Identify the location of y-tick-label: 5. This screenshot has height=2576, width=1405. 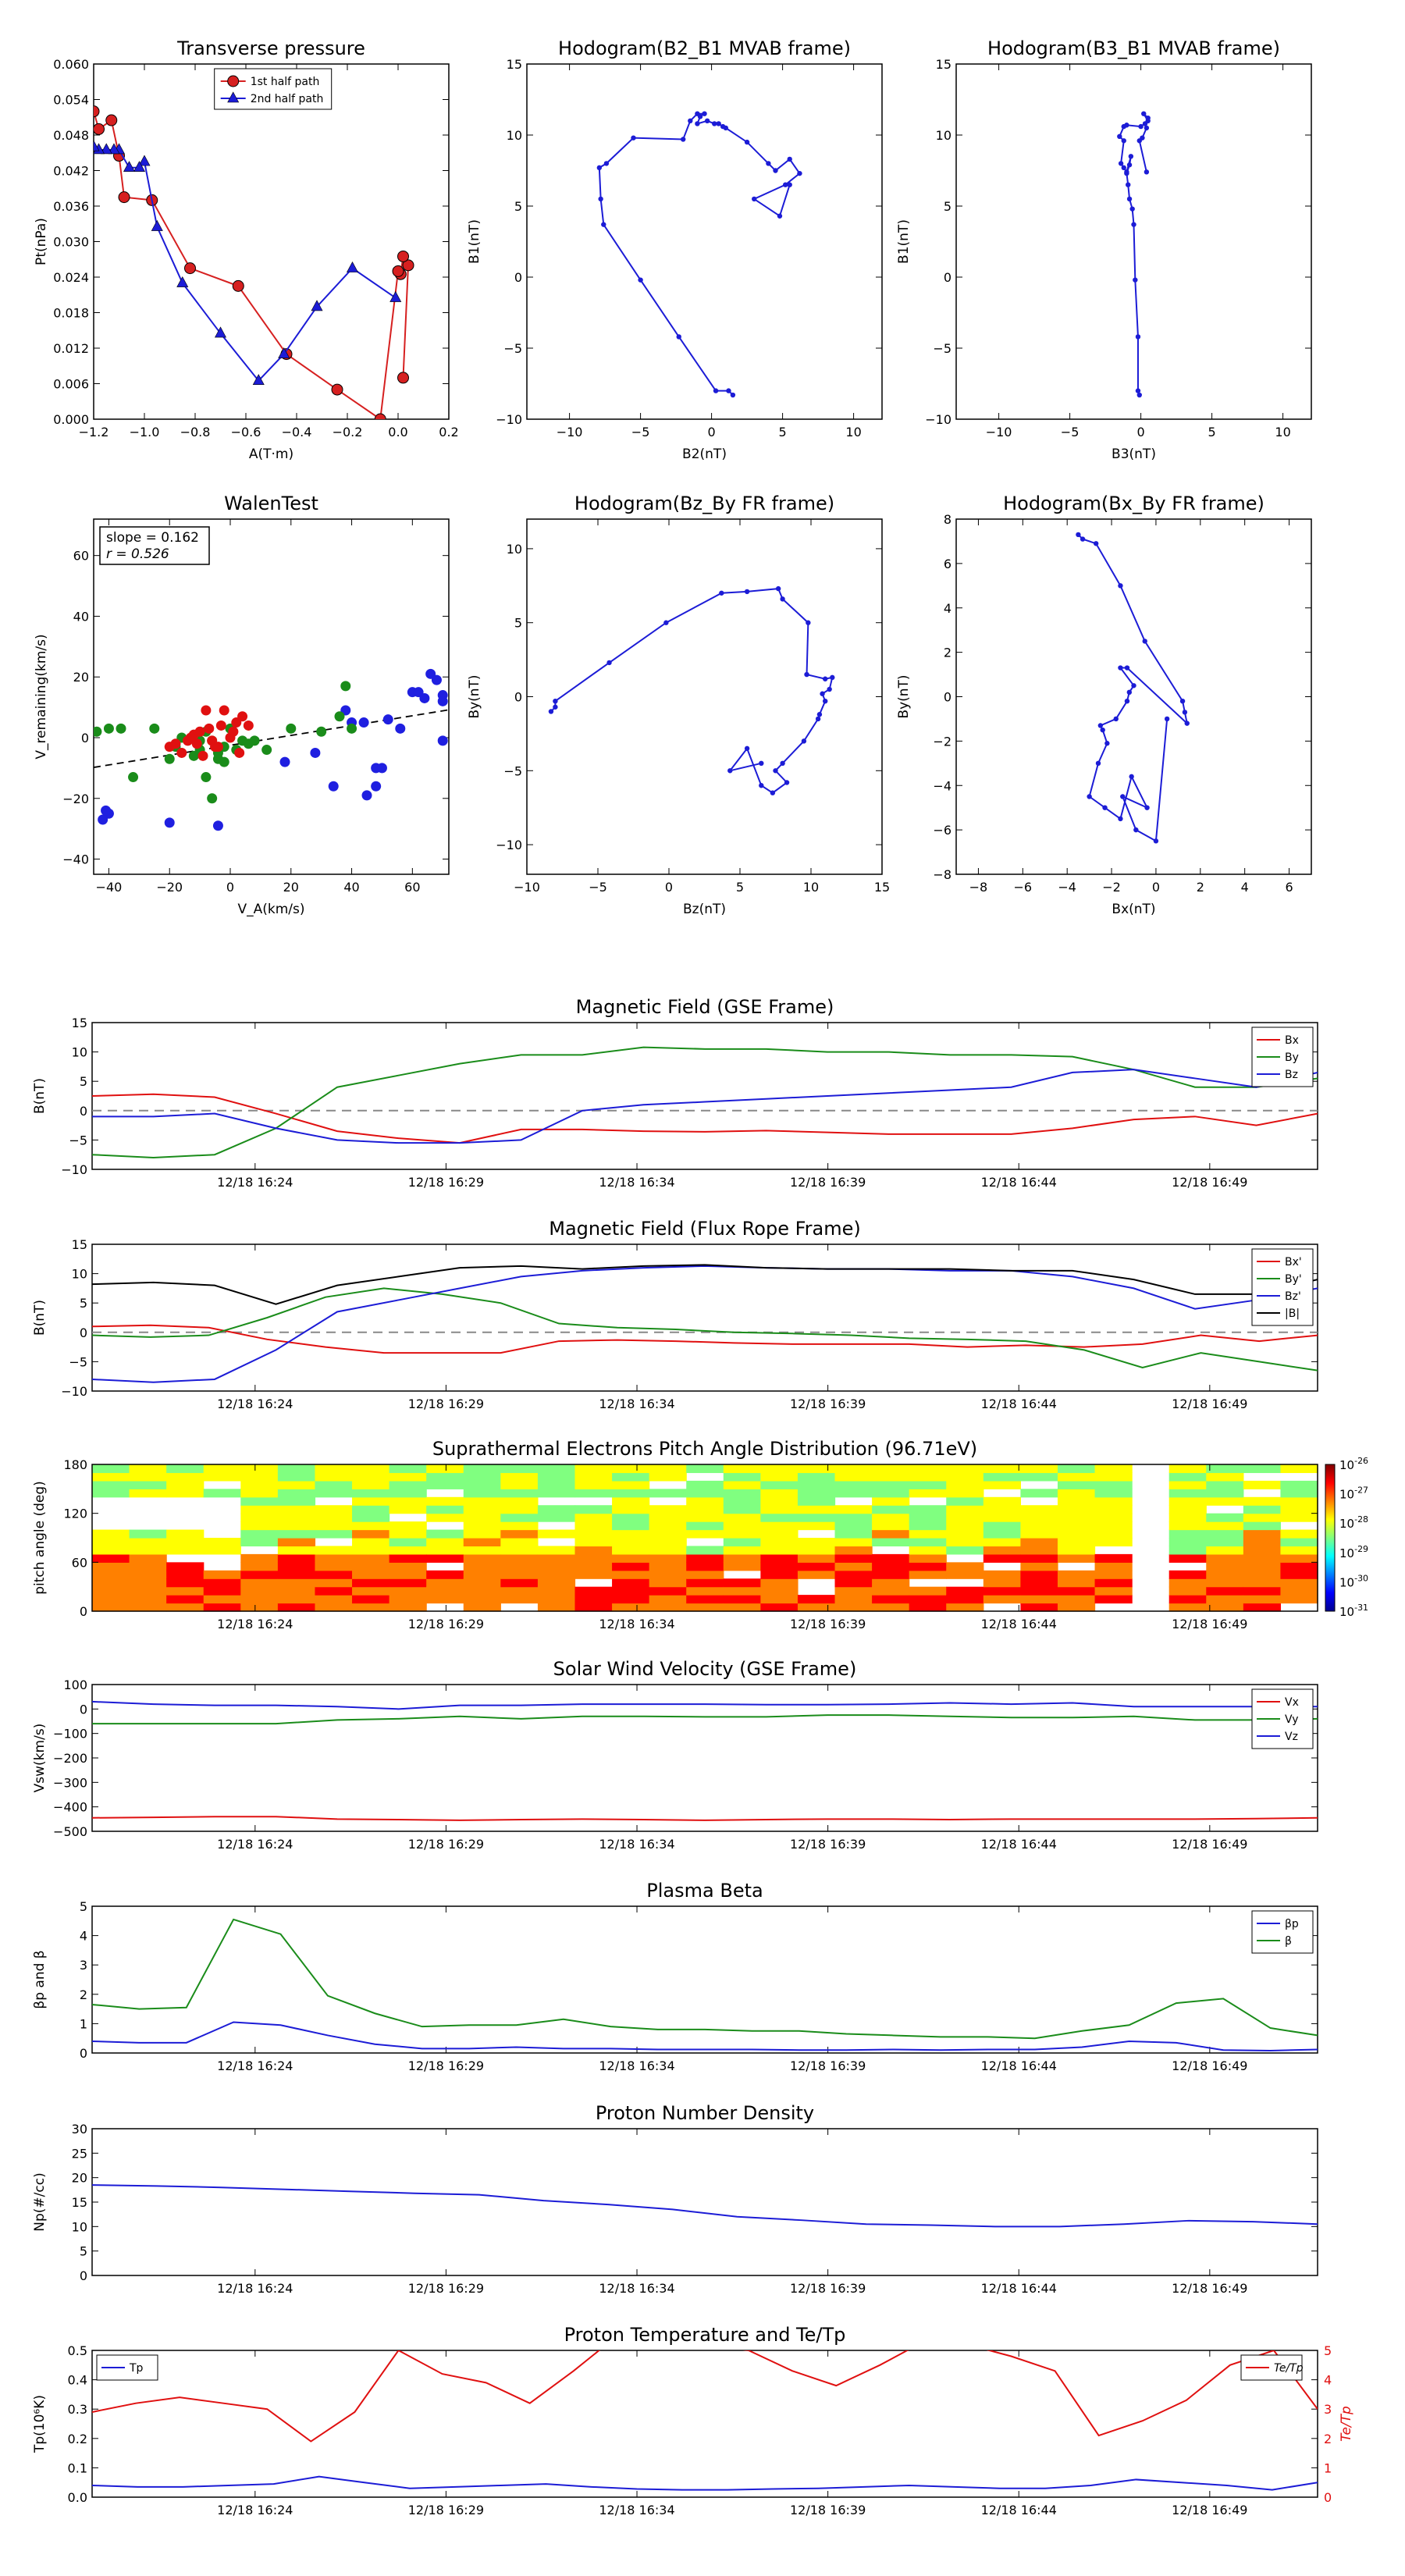
(84, 1081).